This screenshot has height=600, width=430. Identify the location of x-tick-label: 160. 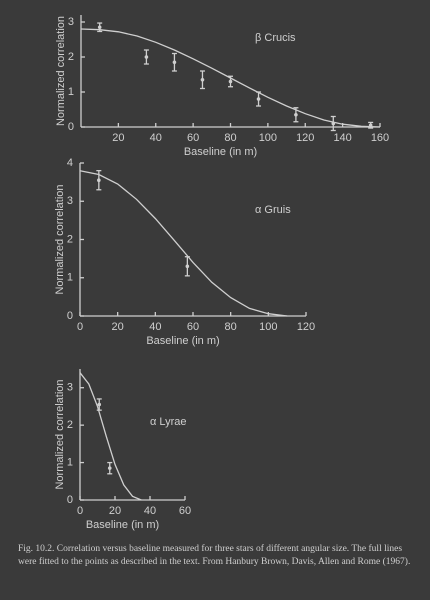
(380, 138).